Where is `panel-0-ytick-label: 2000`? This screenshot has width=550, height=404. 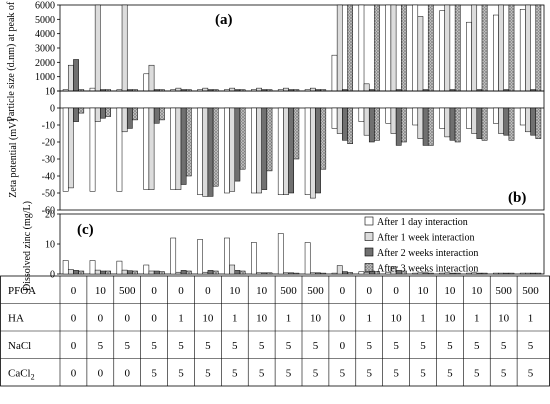
panel-0-ytick-label: 2000 is located at coordinates (45, 63).